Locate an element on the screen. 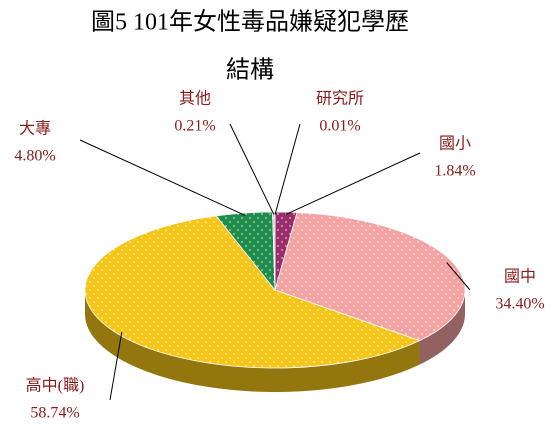 The height and width of the screenshot is (430, 553). slice-value: 0.21% is located at coordinates (194, 126).